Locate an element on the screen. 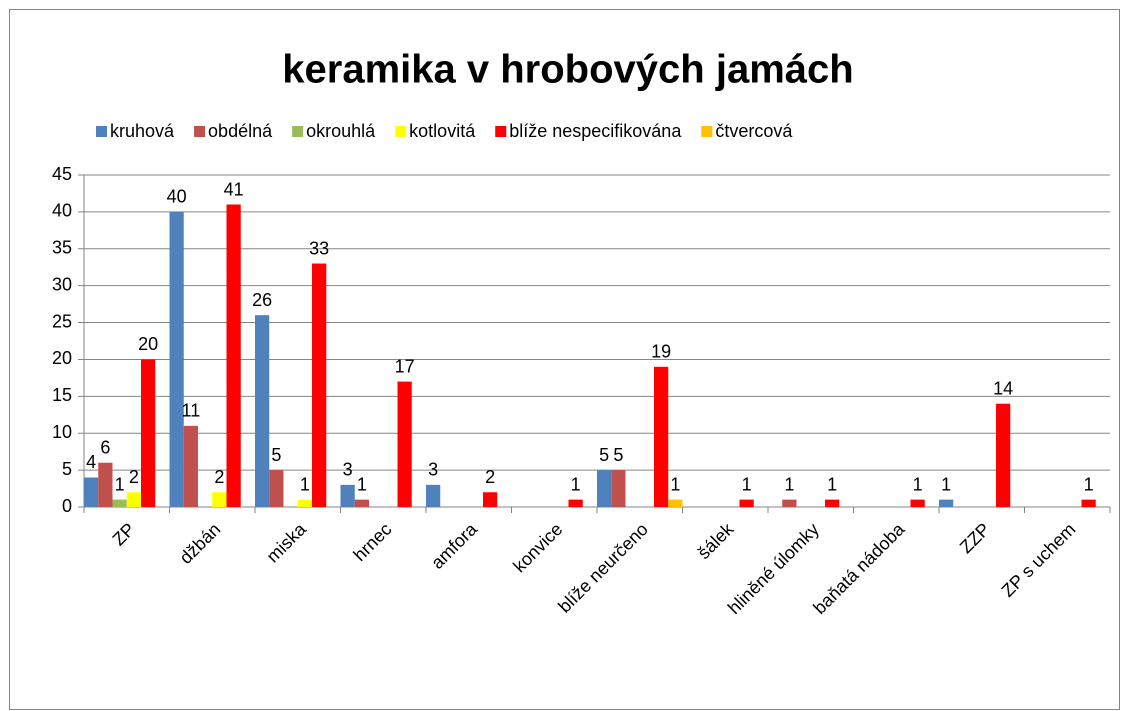 The height and width of the screenshot is (711, 1129). data-label: 11 is located at coordinates (191, 411).